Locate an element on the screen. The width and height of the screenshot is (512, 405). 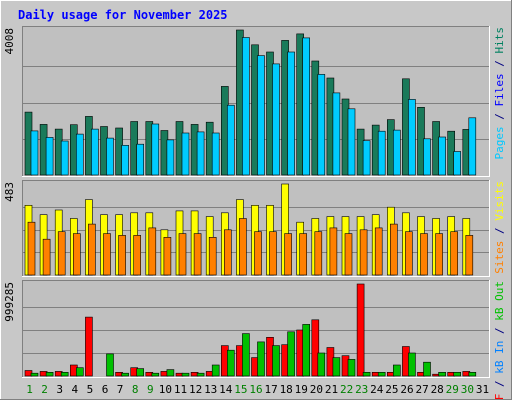
series-legend-visits-sites: Sites / Visits is located at coordinates (499, 227).